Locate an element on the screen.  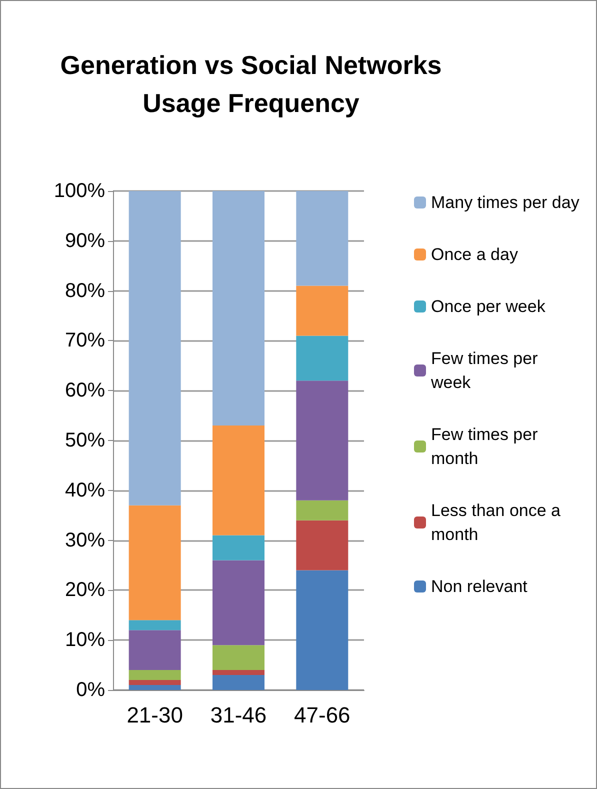
x-tick-label: 47-66 is located at coordinates (322, 715).